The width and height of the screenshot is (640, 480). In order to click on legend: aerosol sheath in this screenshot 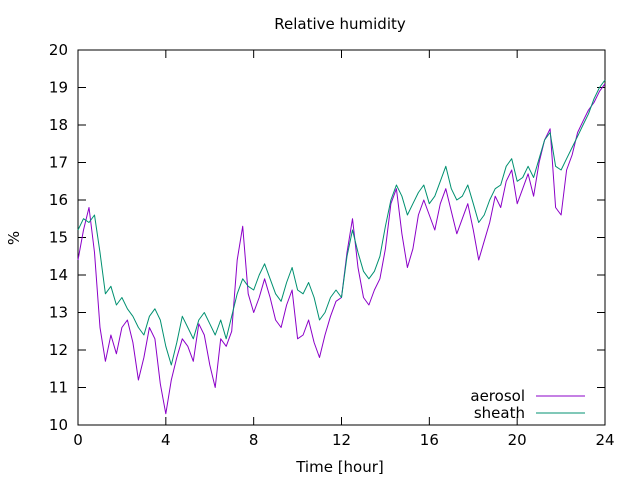, I will do `click(527, 404)`.